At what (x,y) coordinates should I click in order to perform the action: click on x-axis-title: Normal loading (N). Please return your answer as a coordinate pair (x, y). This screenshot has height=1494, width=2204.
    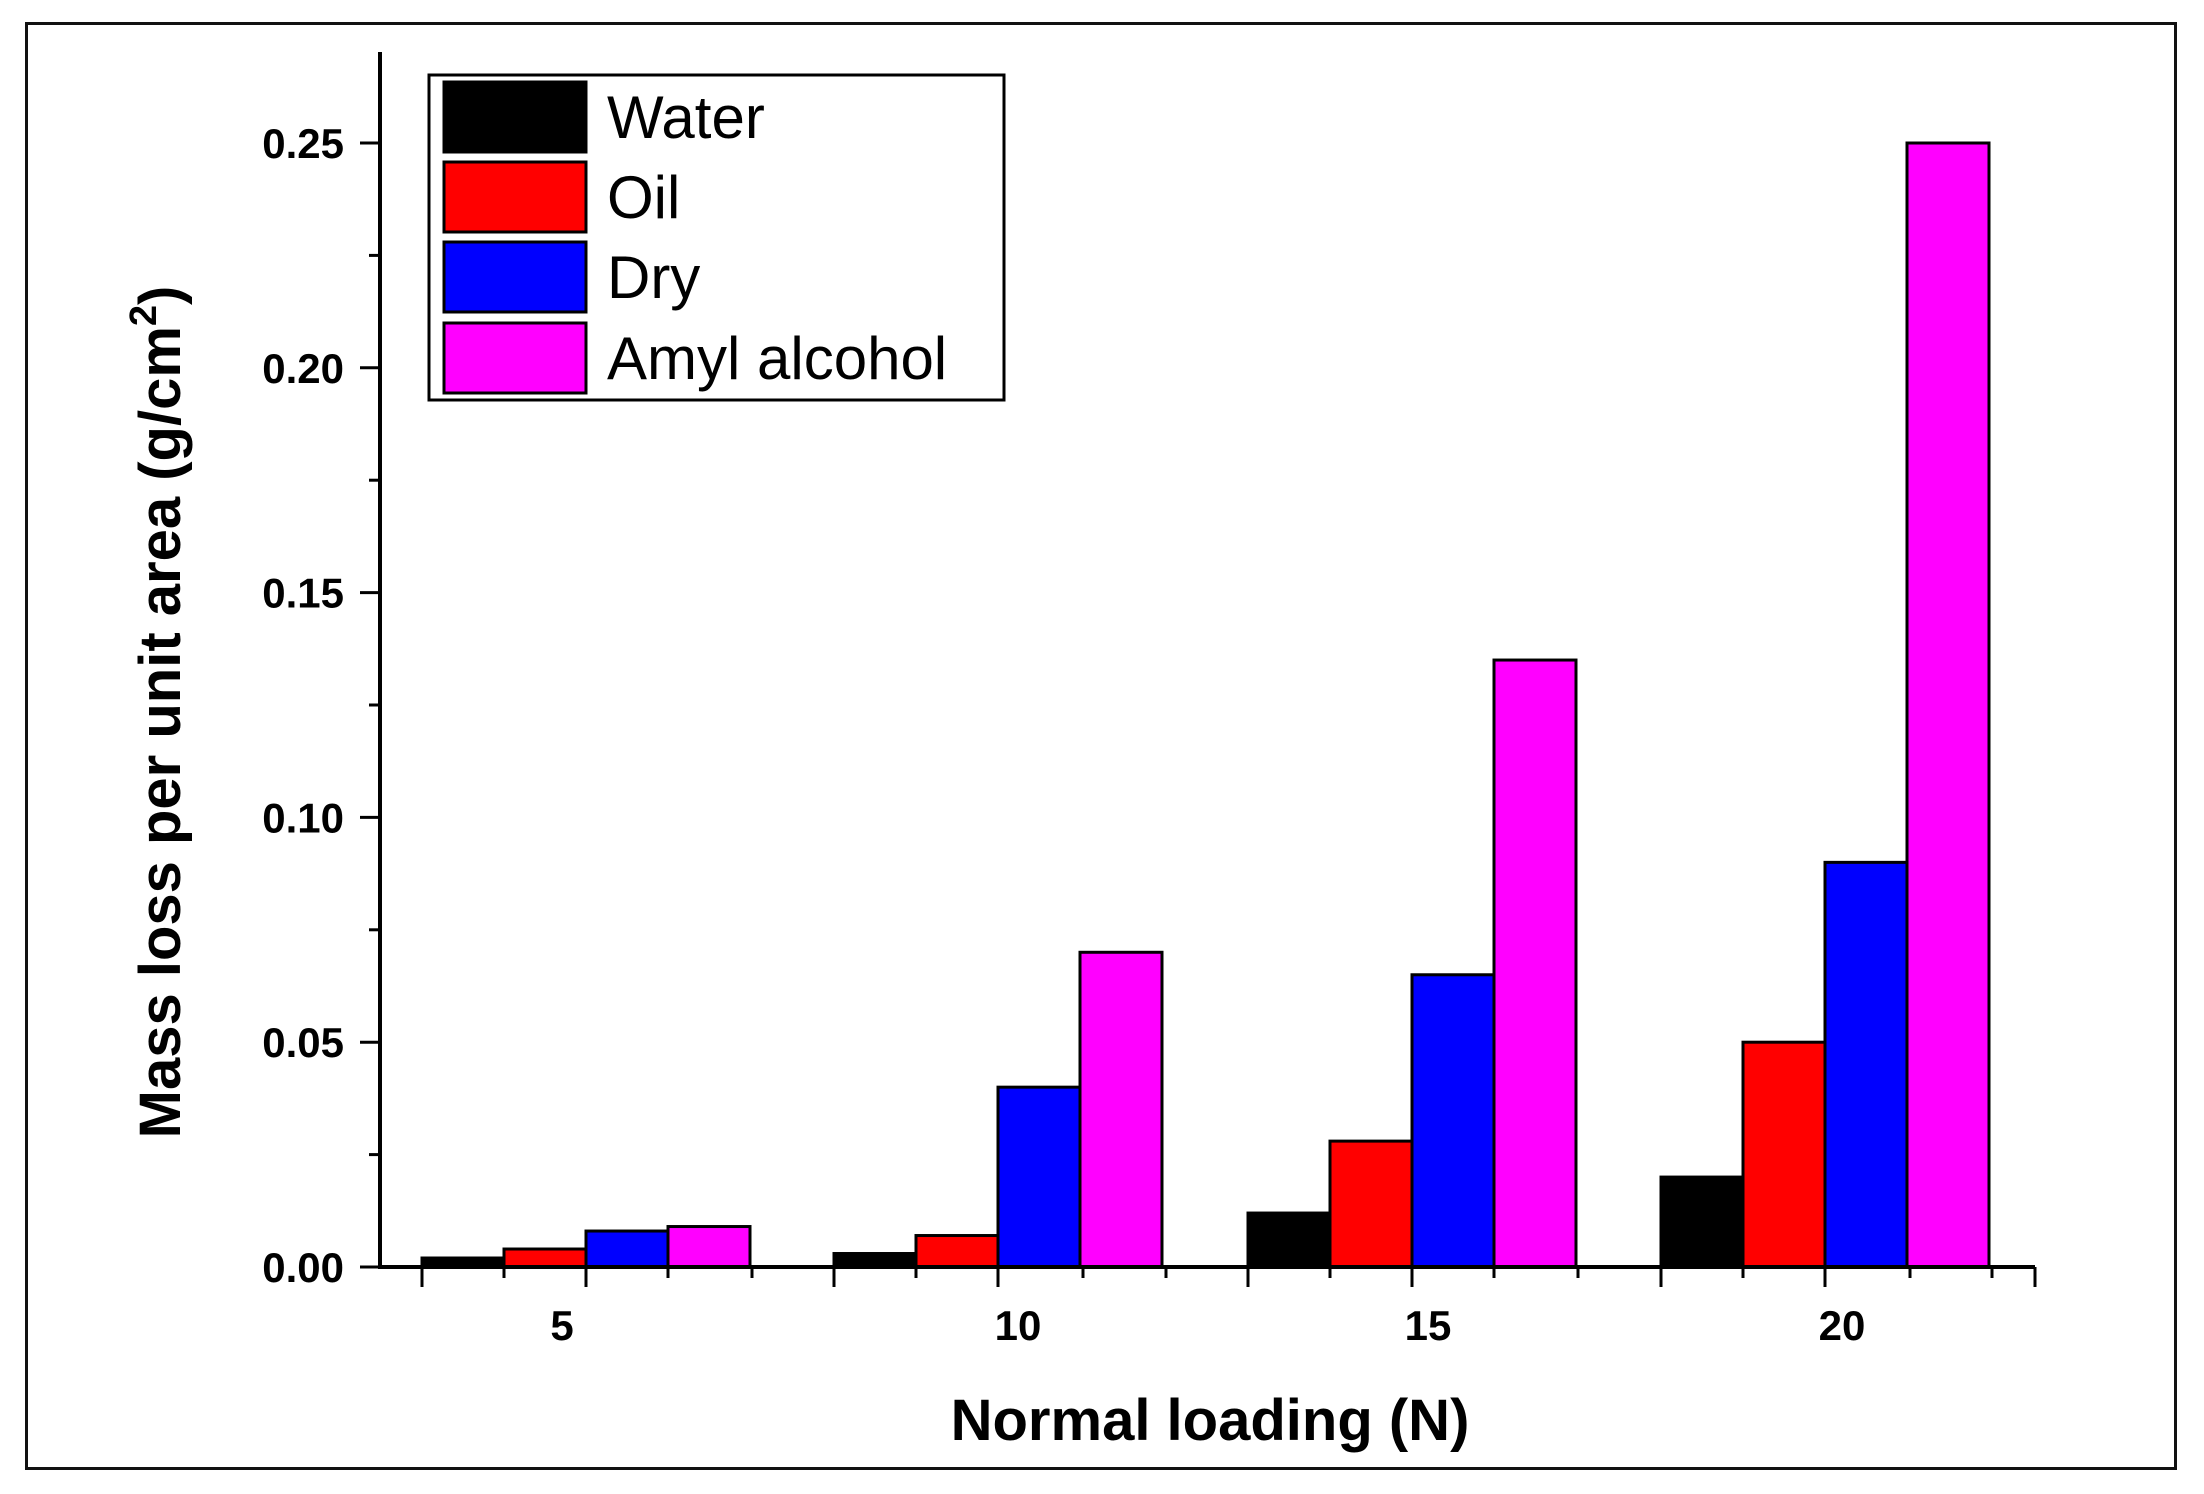
    Looking at the image, I should click on (1210, 1420).